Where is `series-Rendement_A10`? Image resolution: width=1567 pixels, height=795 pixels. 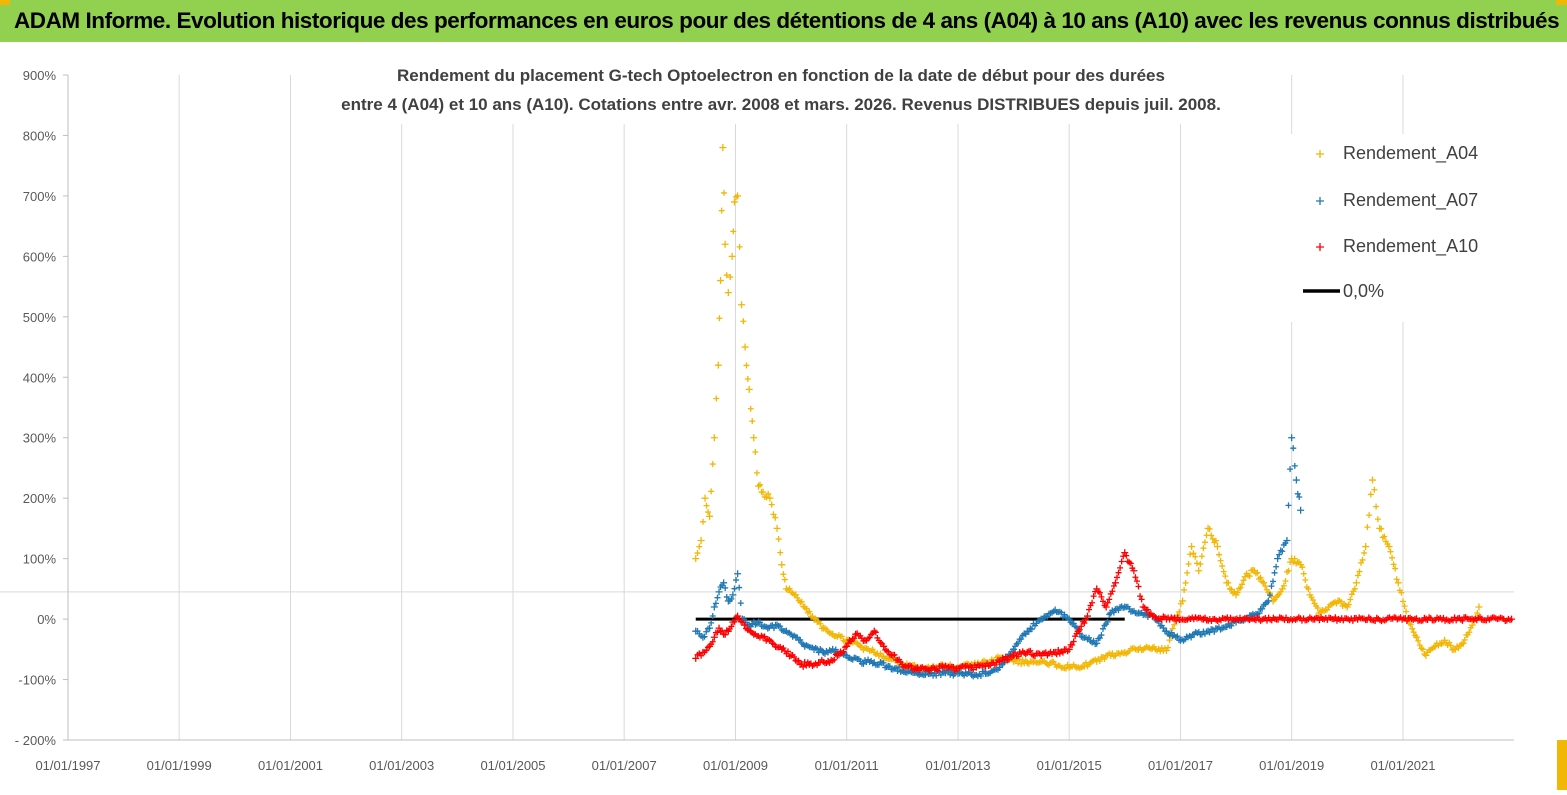 series-Rendement_A10 is located at coordinates (1104, 611).